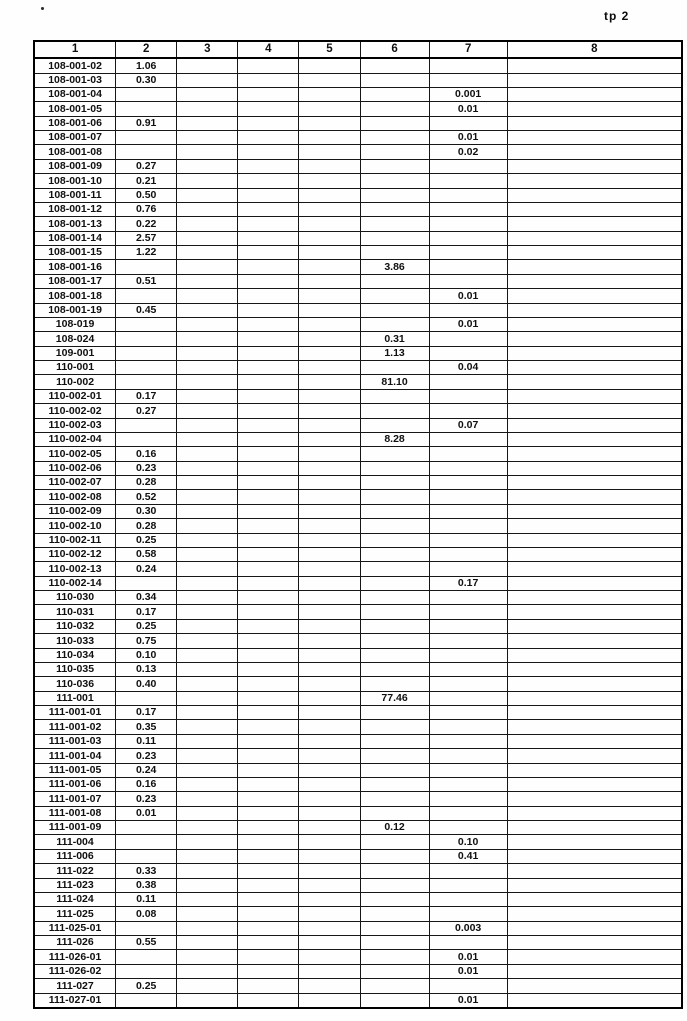  I want to click on table-row: 111-027 0.25, so click(358, 986).